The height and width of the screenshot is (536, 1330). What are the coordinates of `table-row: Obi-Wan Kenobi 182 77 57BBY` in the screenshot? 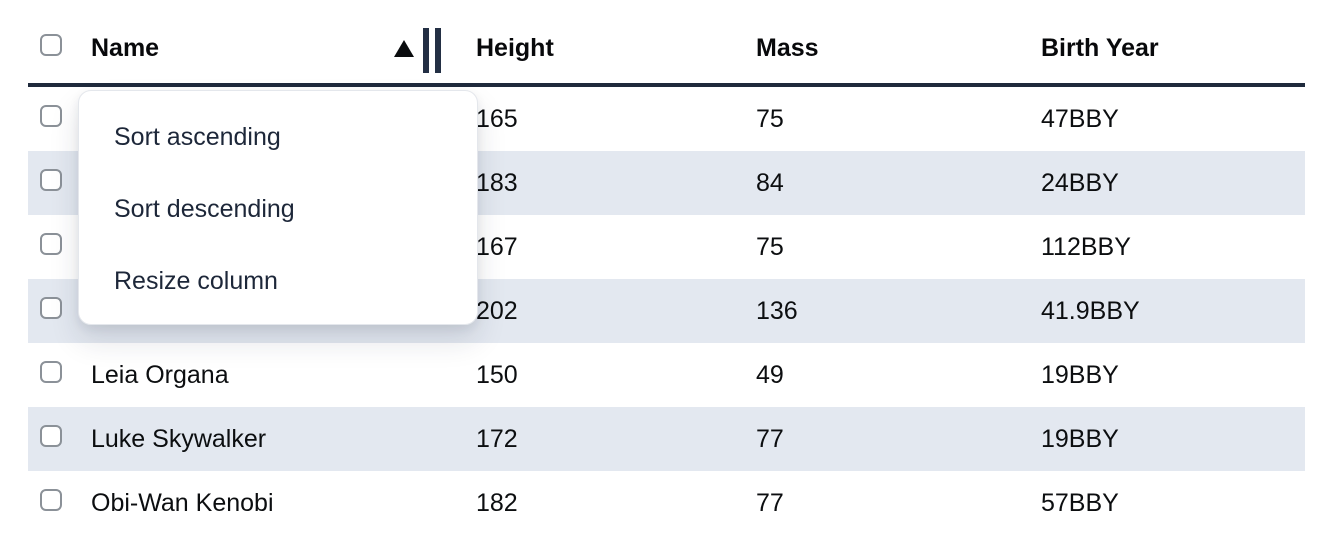 It's located at (666, 503).